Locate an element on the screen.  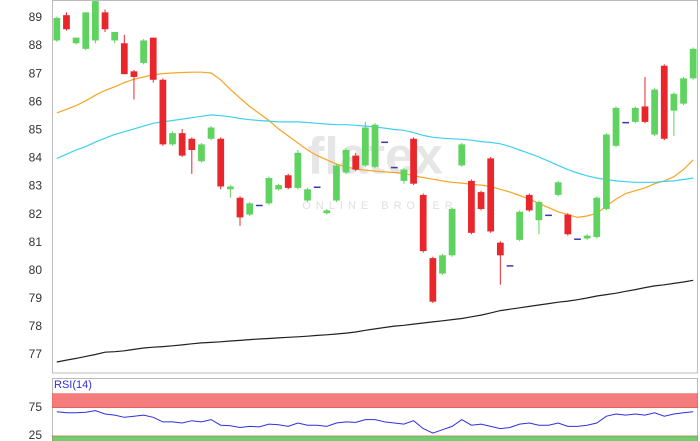
y-tick-label: 80 is located at coordinates (36, 270).